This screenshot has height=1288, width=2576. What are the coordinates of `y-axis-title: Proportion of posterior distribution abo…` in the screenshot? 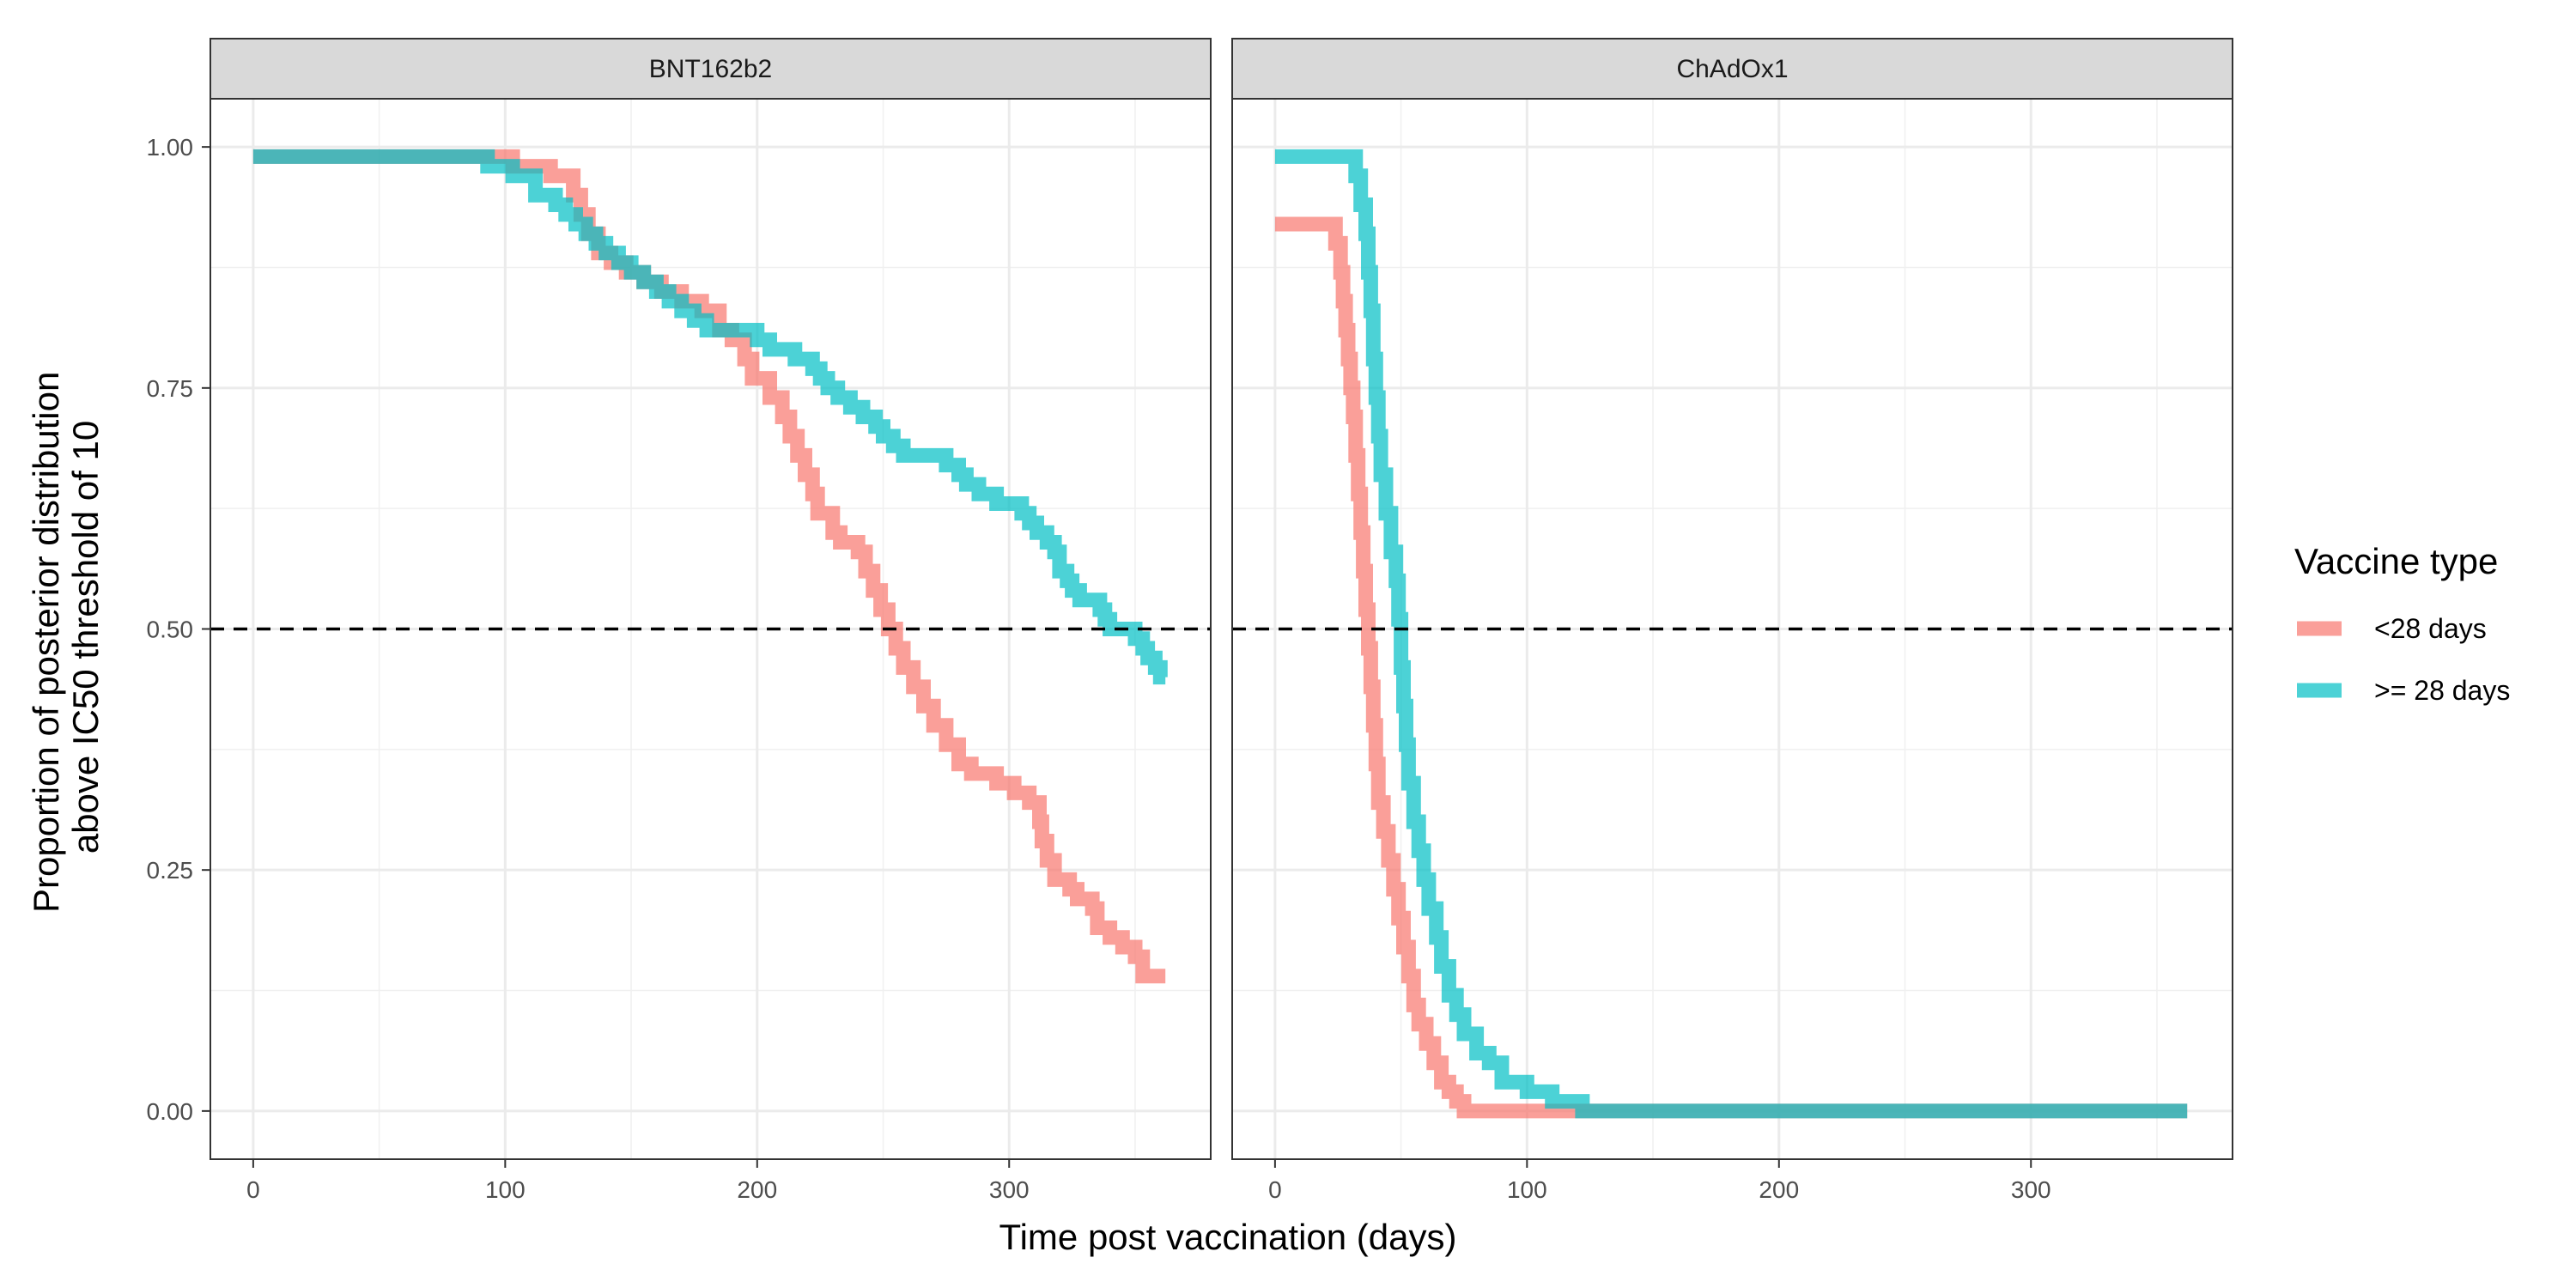 It's located at (66, 637).